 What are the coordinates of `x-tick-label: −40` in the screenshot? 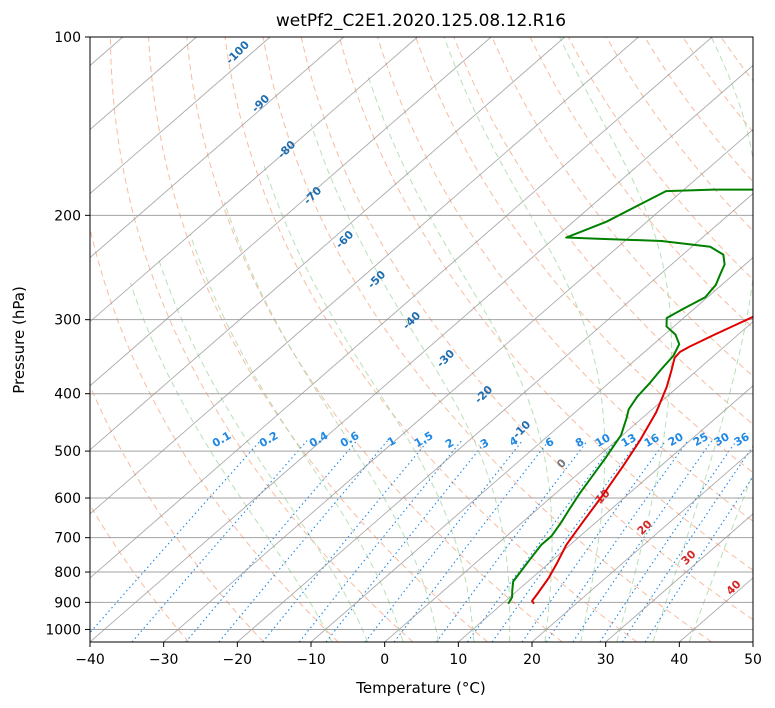 It's located at (90, 660).